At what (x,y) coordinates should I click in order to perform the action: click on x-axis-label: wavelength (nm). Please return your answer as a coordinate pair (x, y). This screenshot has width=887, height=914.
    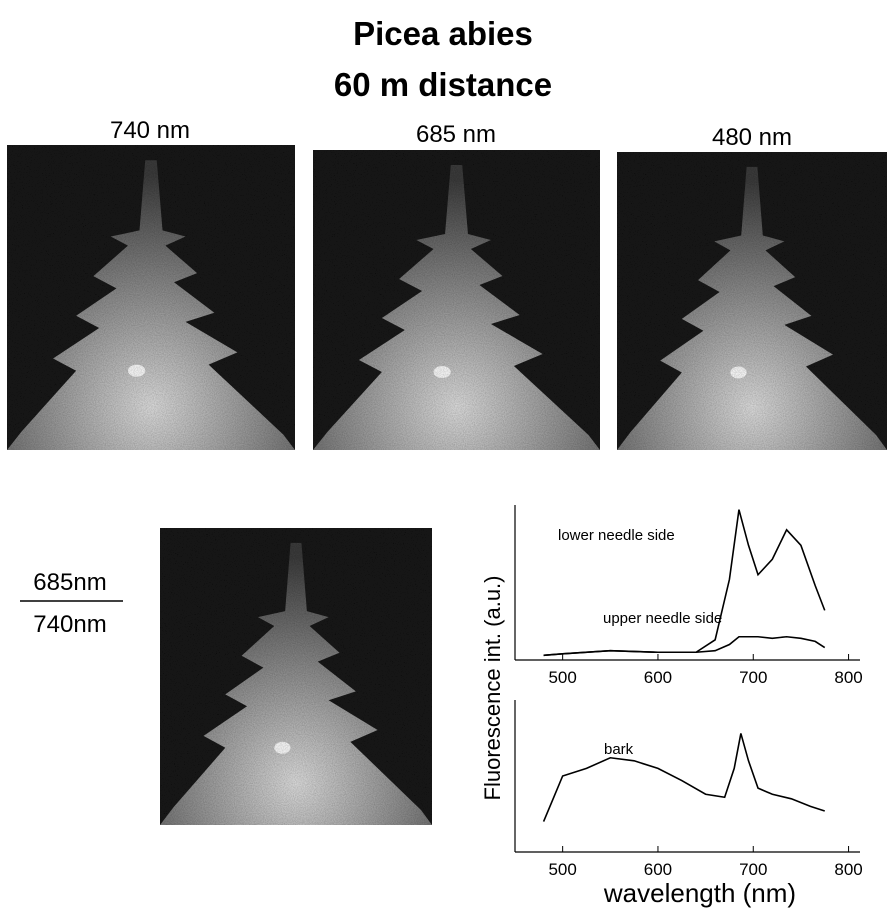
    Looking at the image, I should click on (699, 893).